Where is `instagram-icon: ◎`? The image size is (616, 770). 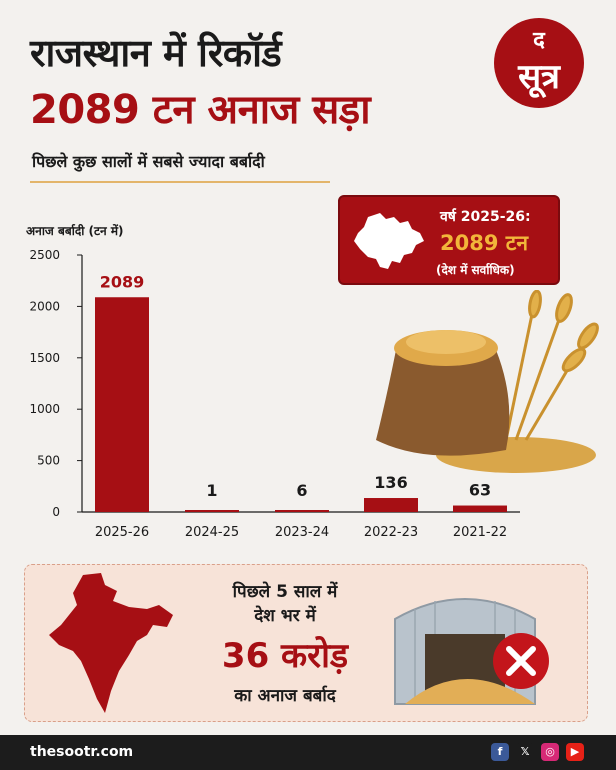 instagram-icon: ◎ is located at coordinates (550, 752).